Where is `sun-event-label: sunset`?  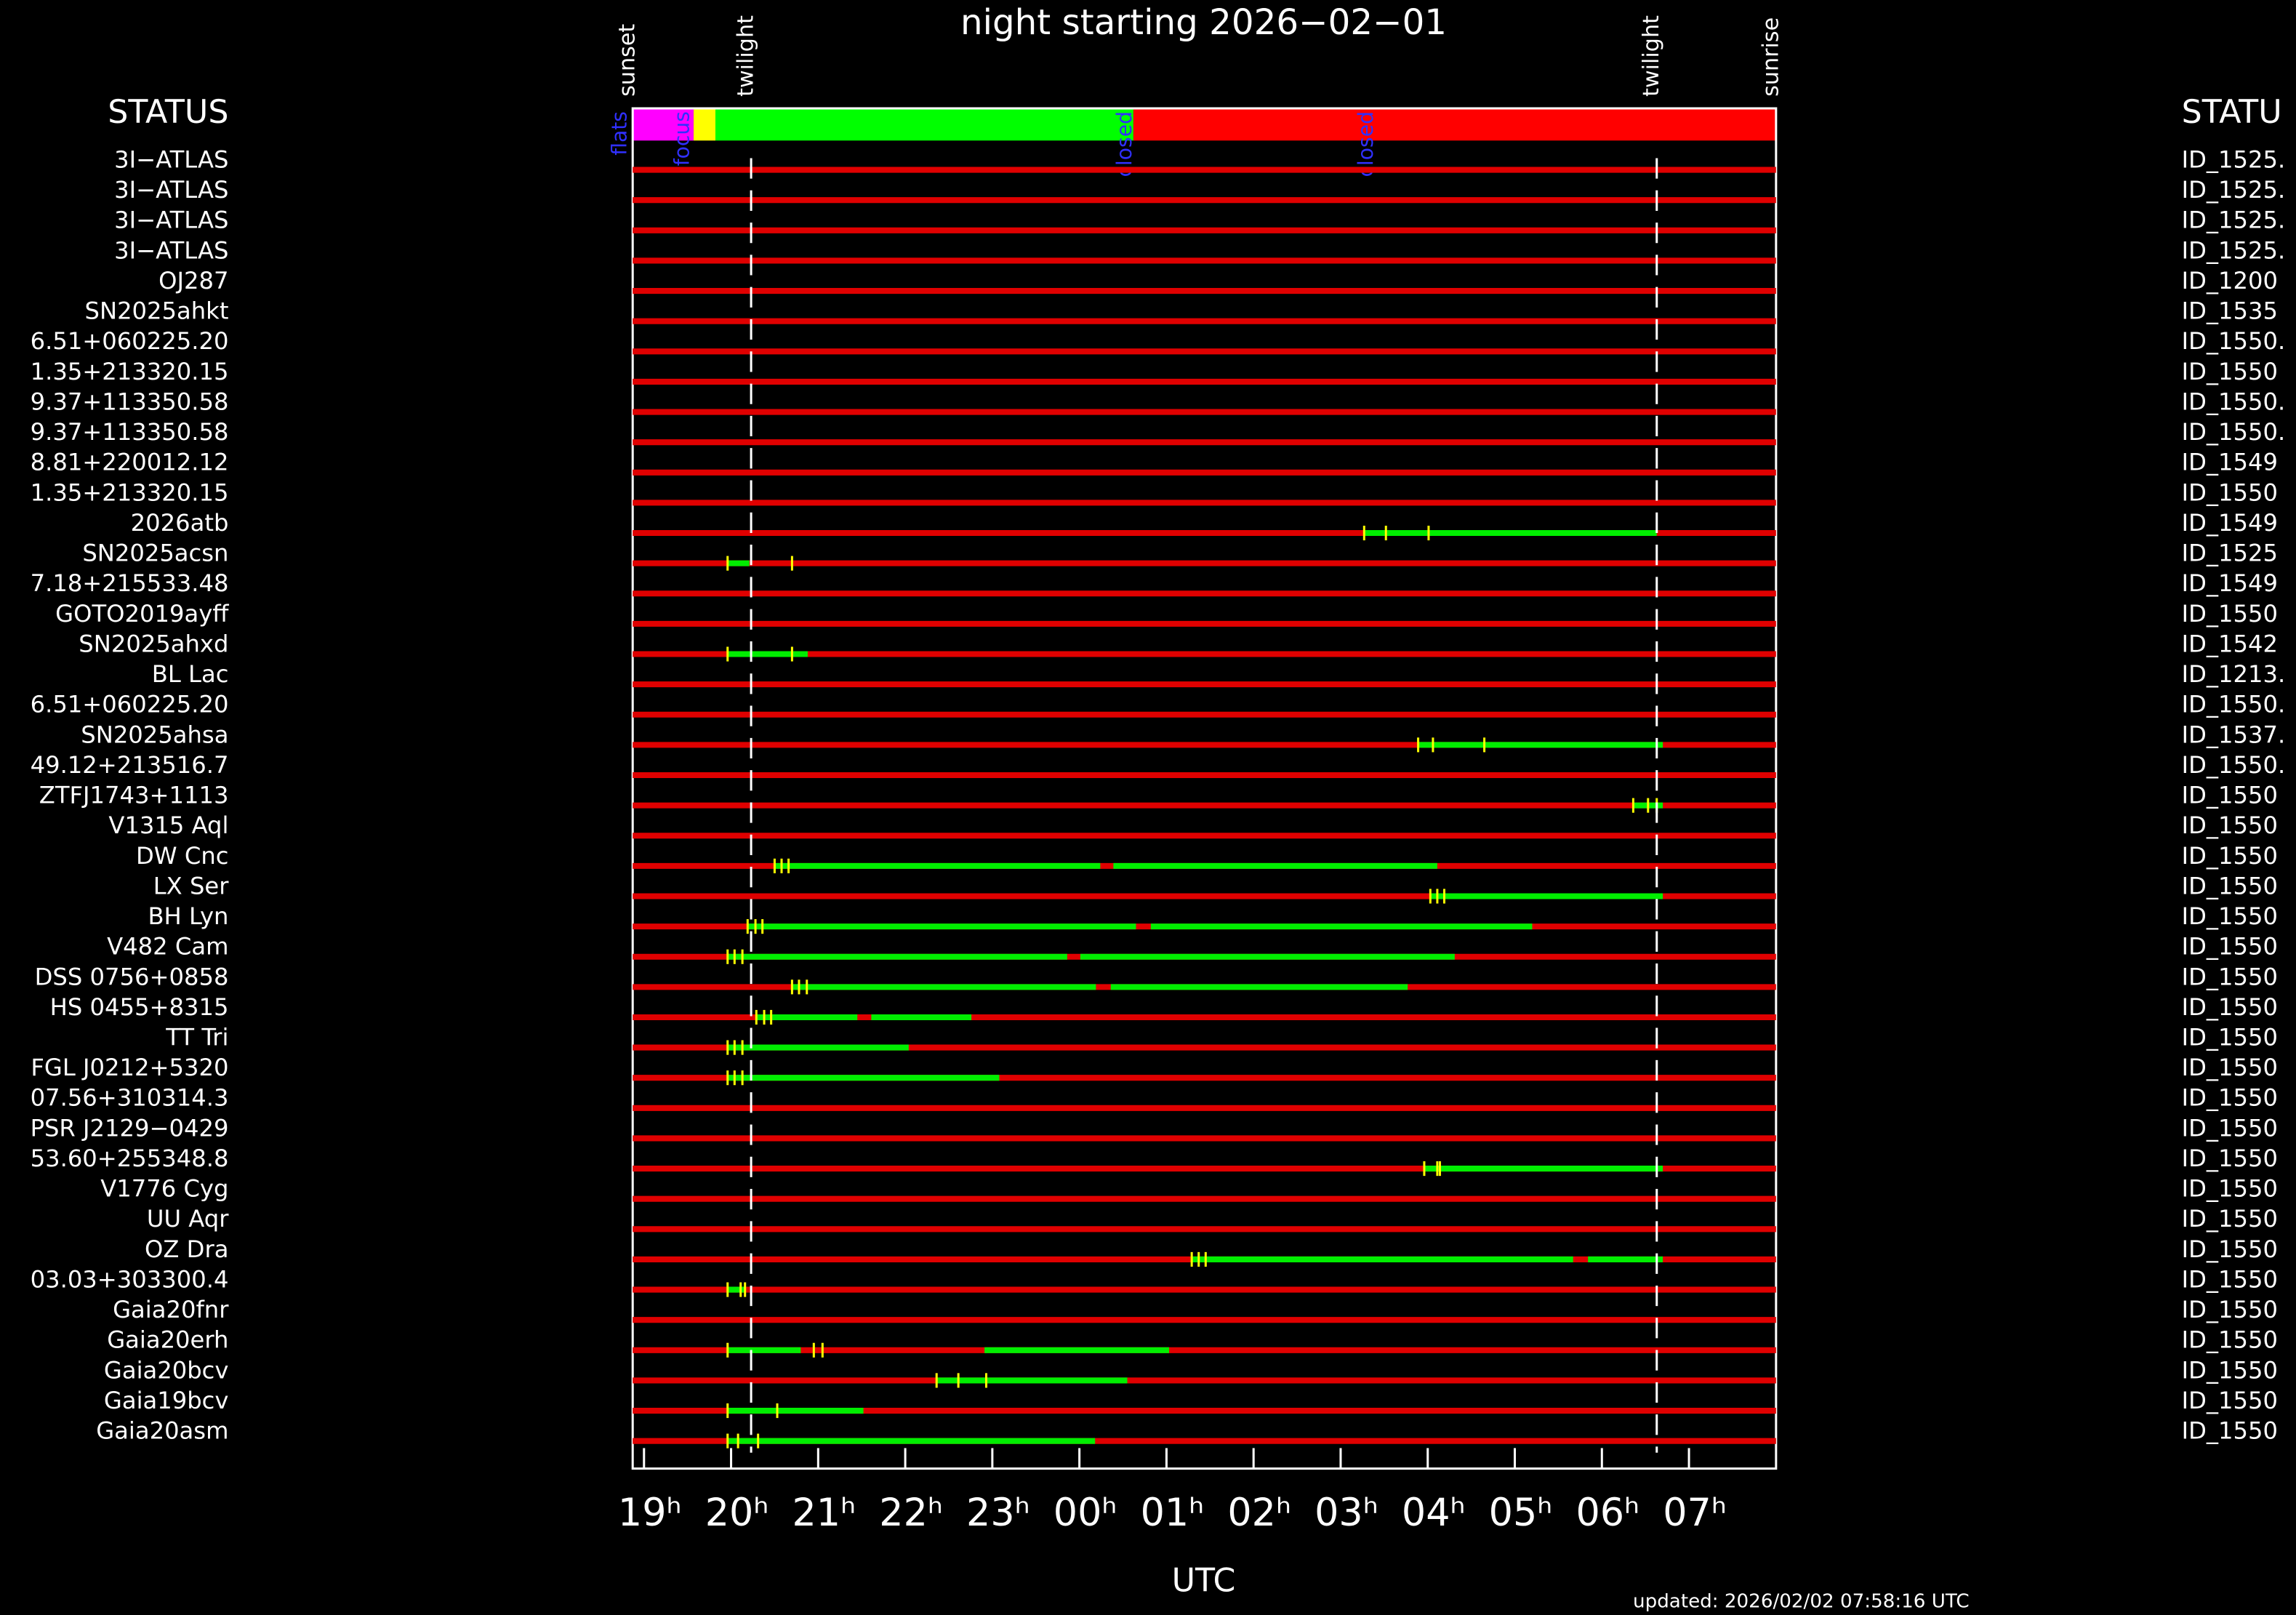 sun-event-label: sunset is located at coordinates (628, 61).